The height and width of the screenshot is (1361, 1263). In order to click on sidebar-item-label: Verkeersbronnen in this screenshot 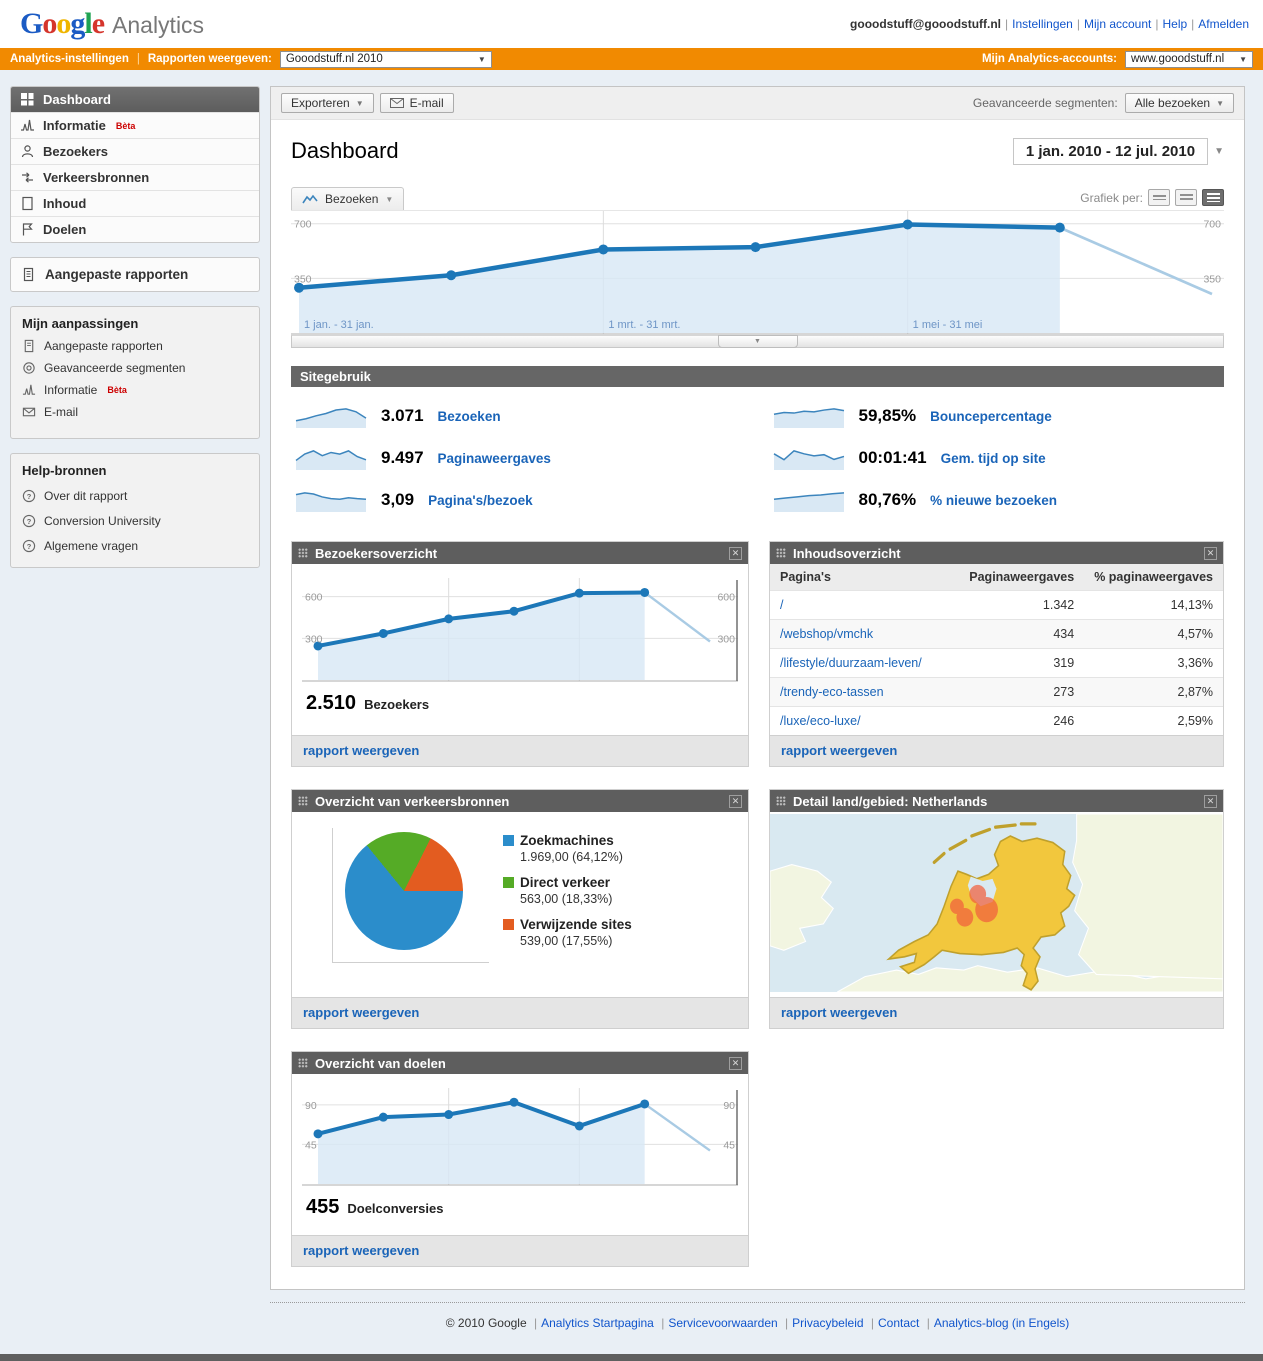, I will do `click(96, 177)`.